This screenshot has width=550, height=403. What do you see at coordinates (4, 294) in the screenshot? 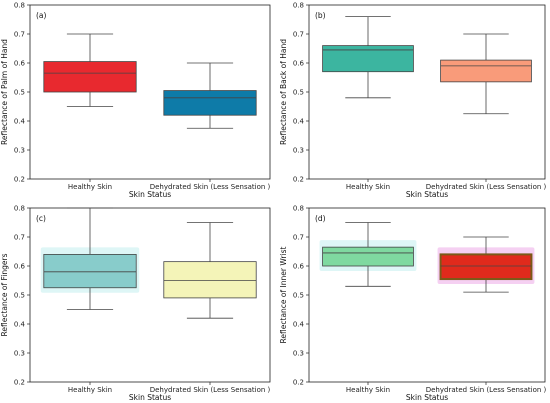
I see `y-axis-label: Reflectance of Fingers` at bounding box center [4, 294].